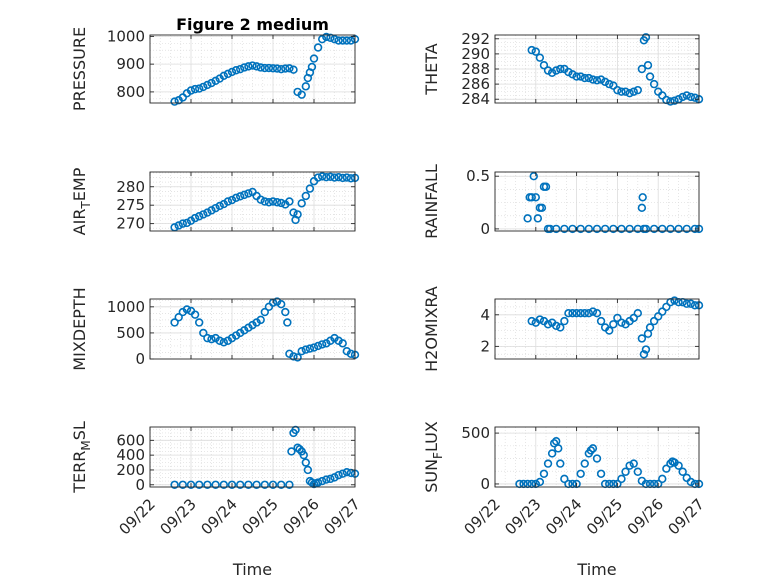  Describe the element at coordinates (485, 229) in the screenshot. I see `y-tick-label: 0` at that location.